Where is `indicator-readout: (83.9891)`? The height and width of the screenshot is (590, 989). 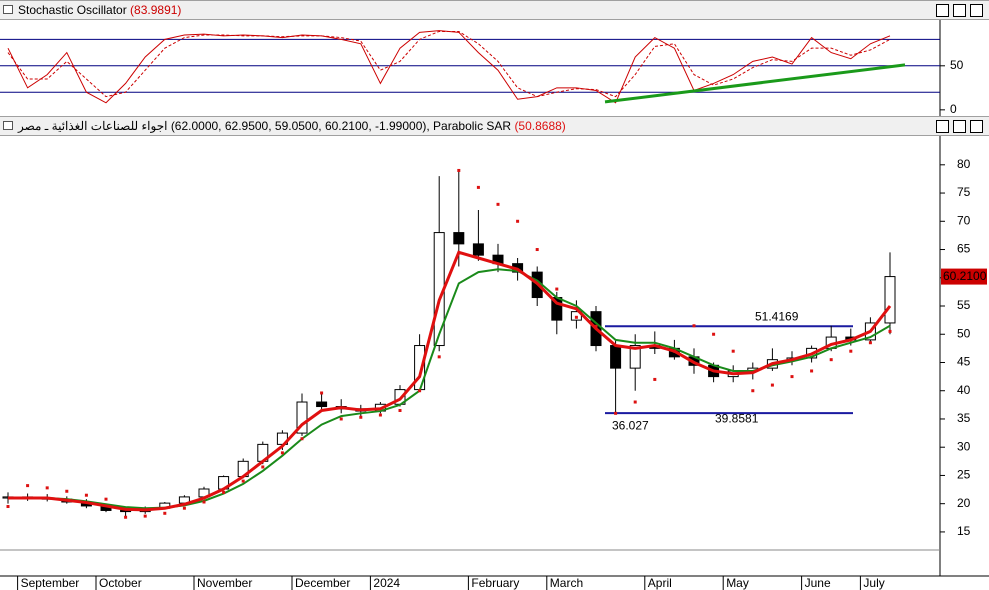 indicator-readout: (83.9891) is located at coordinates (156, 10).